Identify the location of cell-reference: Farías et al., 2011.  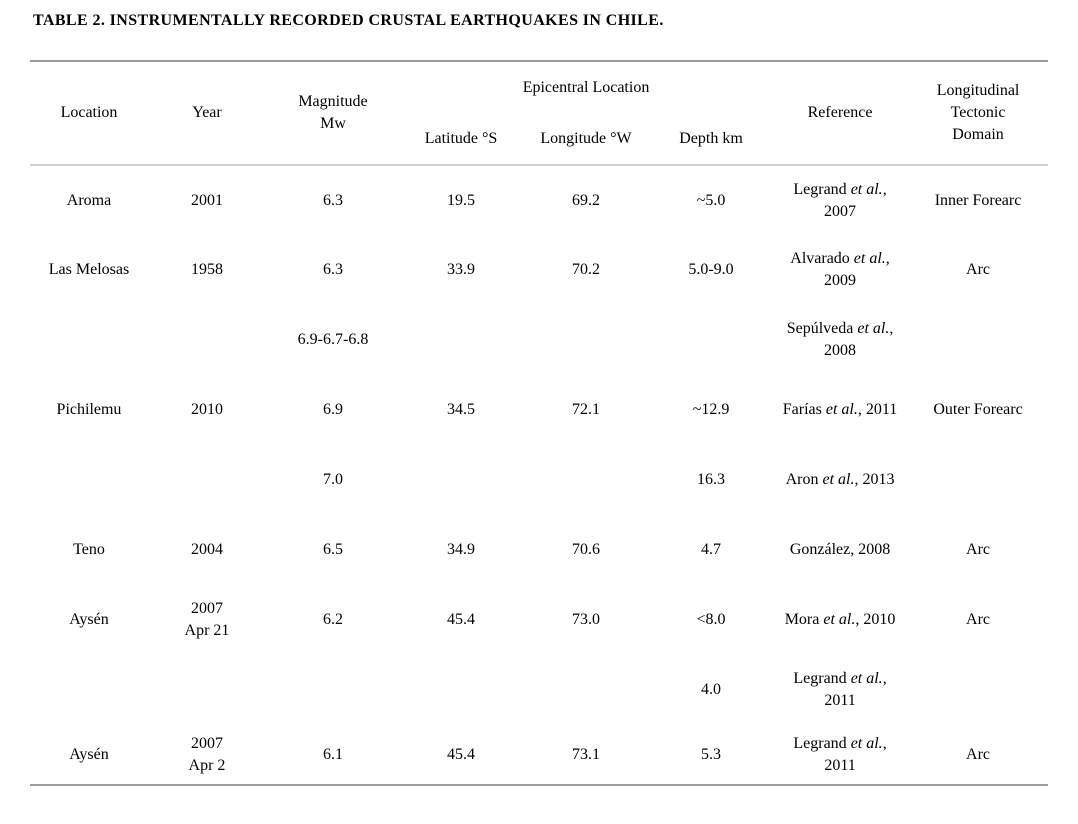
(840, 410).